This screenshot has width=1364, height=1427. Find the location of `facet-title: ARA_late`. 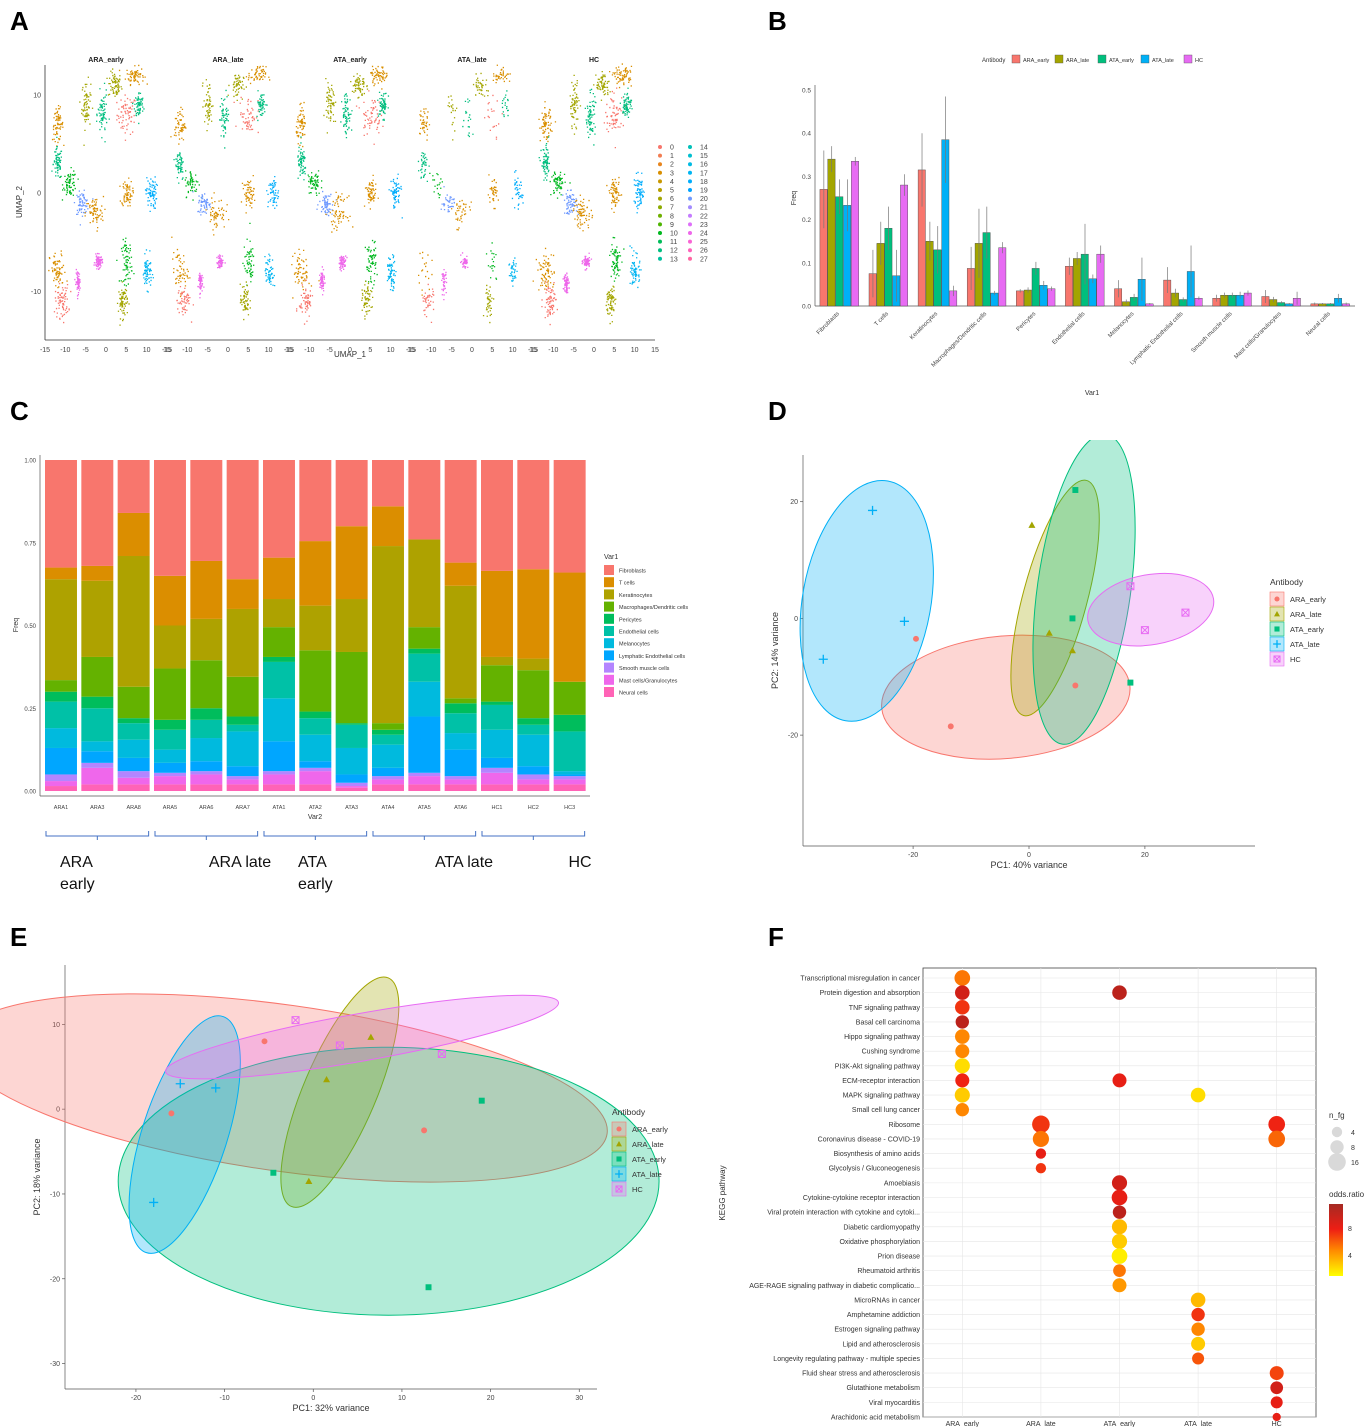

facet-title: ARA_late is located at coordinates (227, 60).